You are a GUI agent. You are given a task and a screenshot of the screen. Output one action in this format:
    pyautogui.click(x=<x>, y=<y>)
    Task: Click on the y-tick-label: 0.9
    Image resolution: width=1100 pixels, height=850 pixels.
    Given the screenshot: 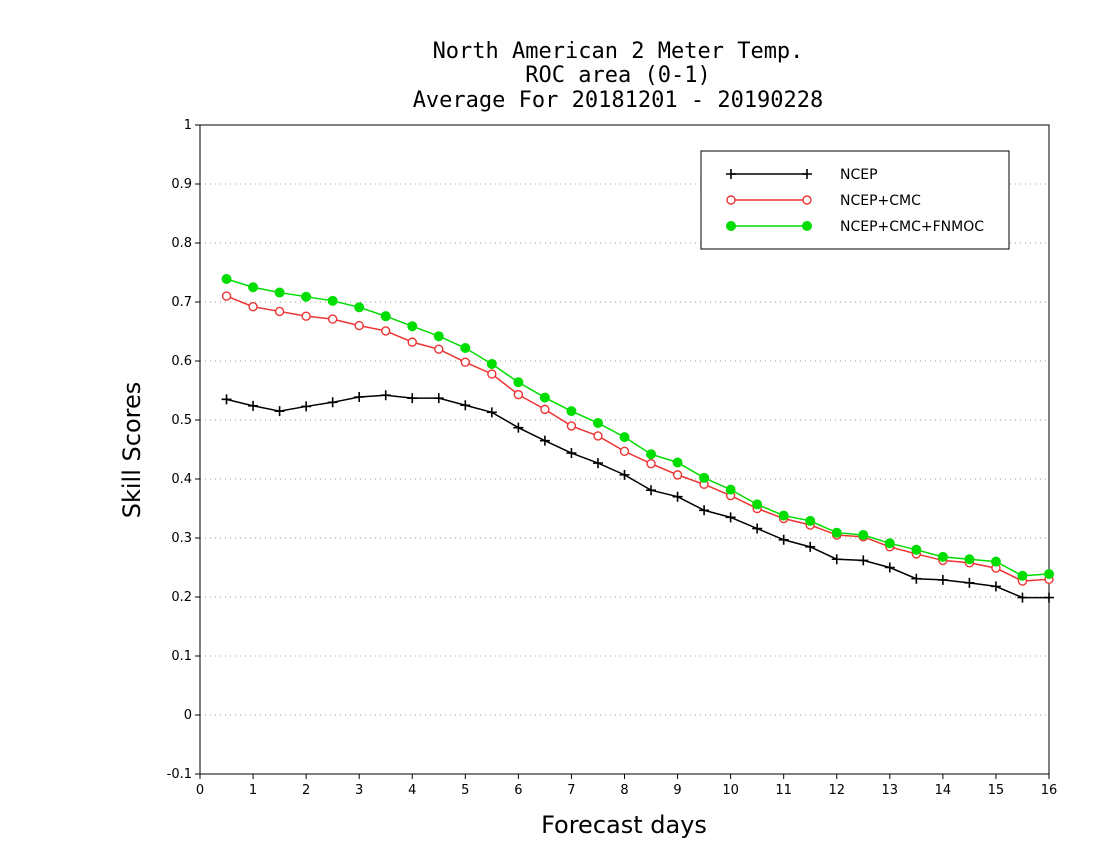 What is the action you would take?
    pyautogui.click(x=181, y=184)
    